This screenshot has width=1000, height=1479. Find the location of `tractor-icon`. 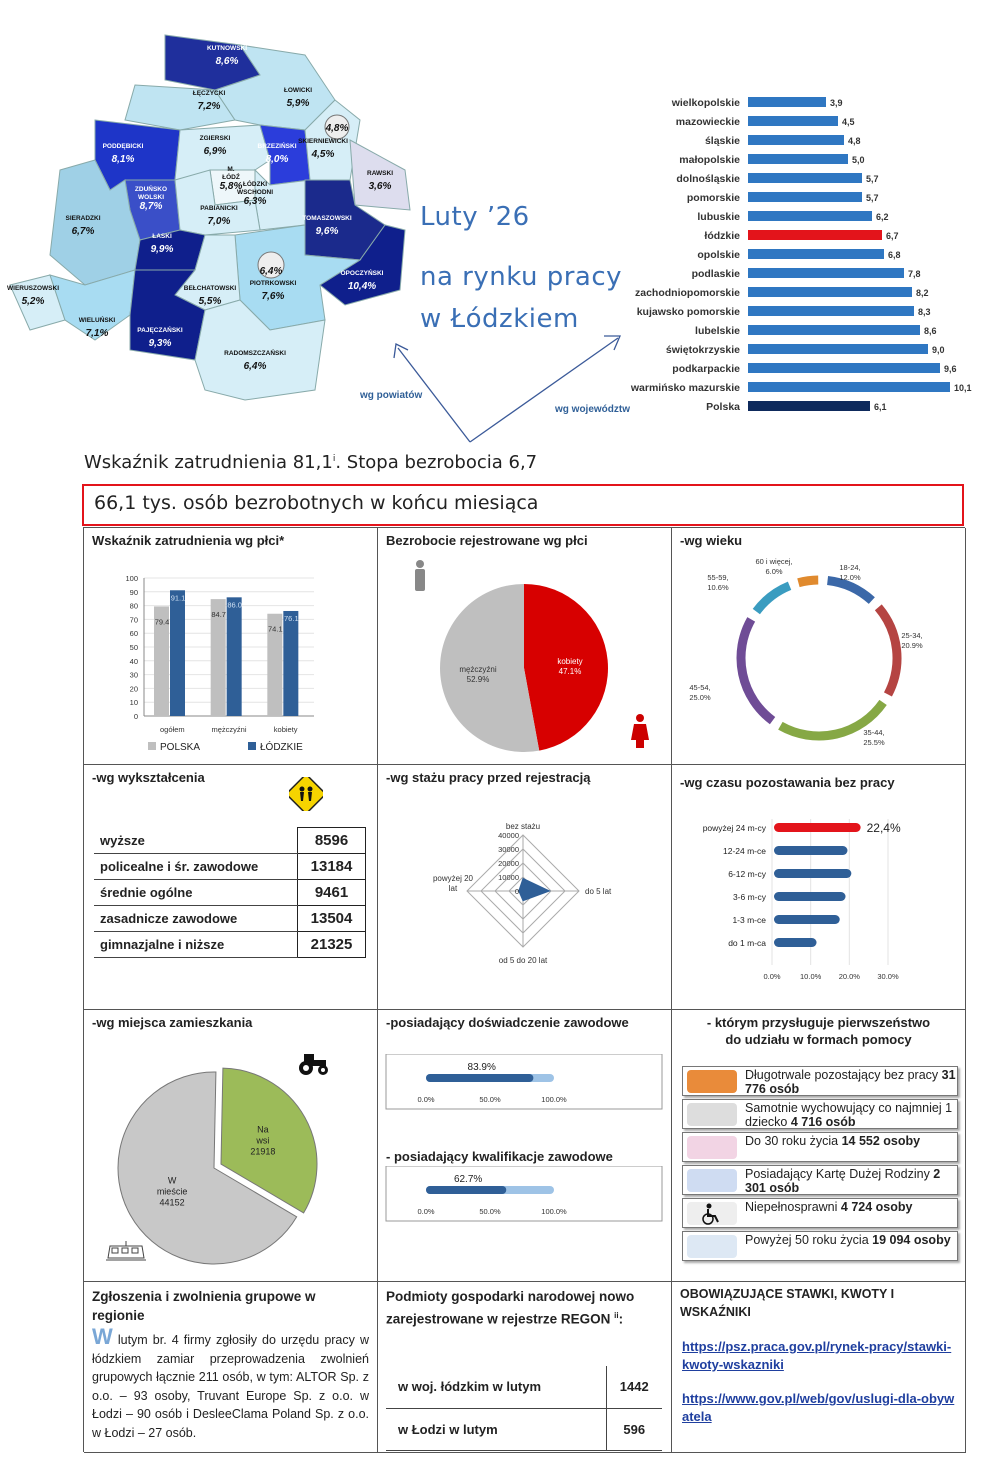

tractor-icon is located at coordinates (313, 1064).